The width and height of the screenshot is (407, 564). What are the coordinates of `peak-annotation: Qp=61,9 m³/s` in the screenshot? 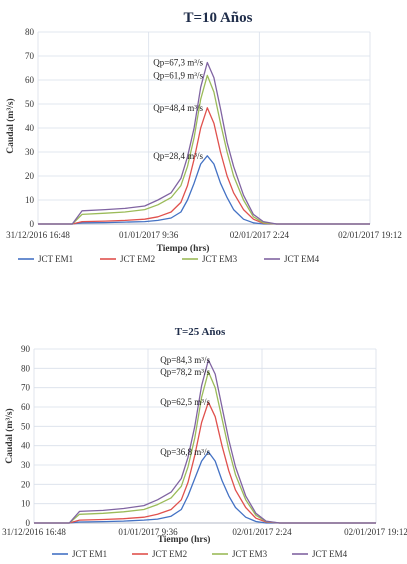 It's located at (178, 75).